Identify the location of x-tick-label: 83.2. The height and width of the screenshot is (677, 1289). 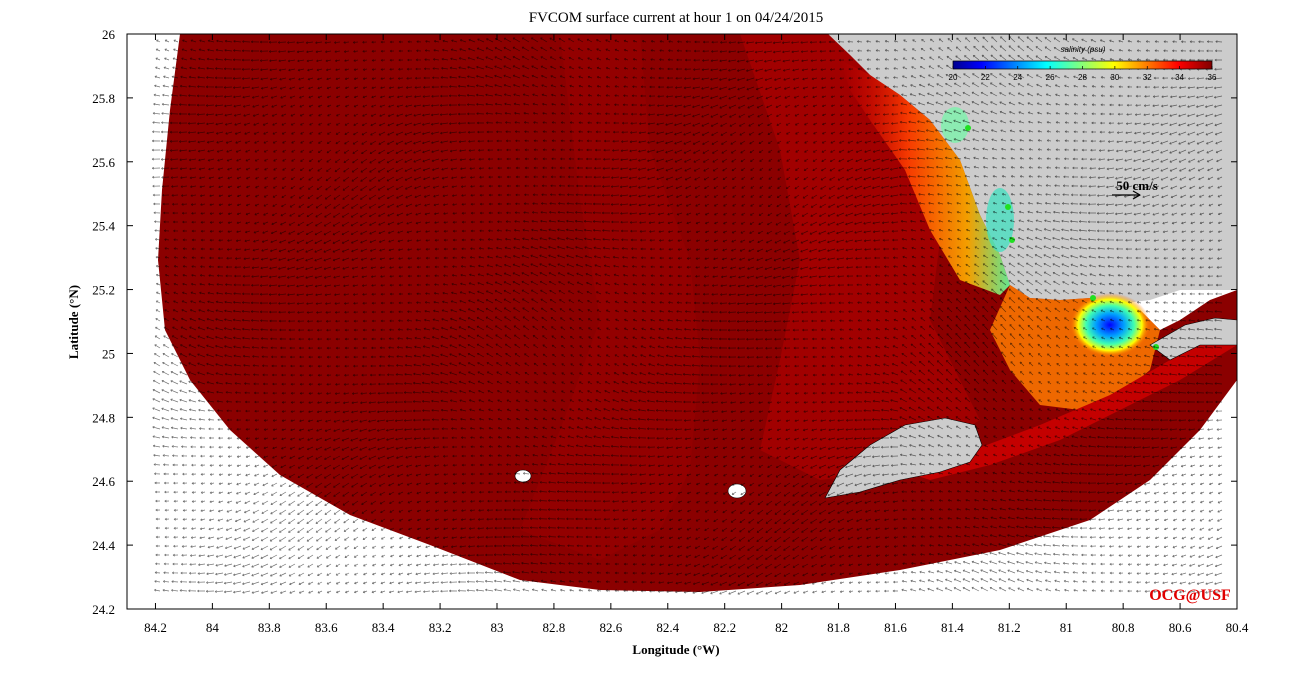
(440, 627).